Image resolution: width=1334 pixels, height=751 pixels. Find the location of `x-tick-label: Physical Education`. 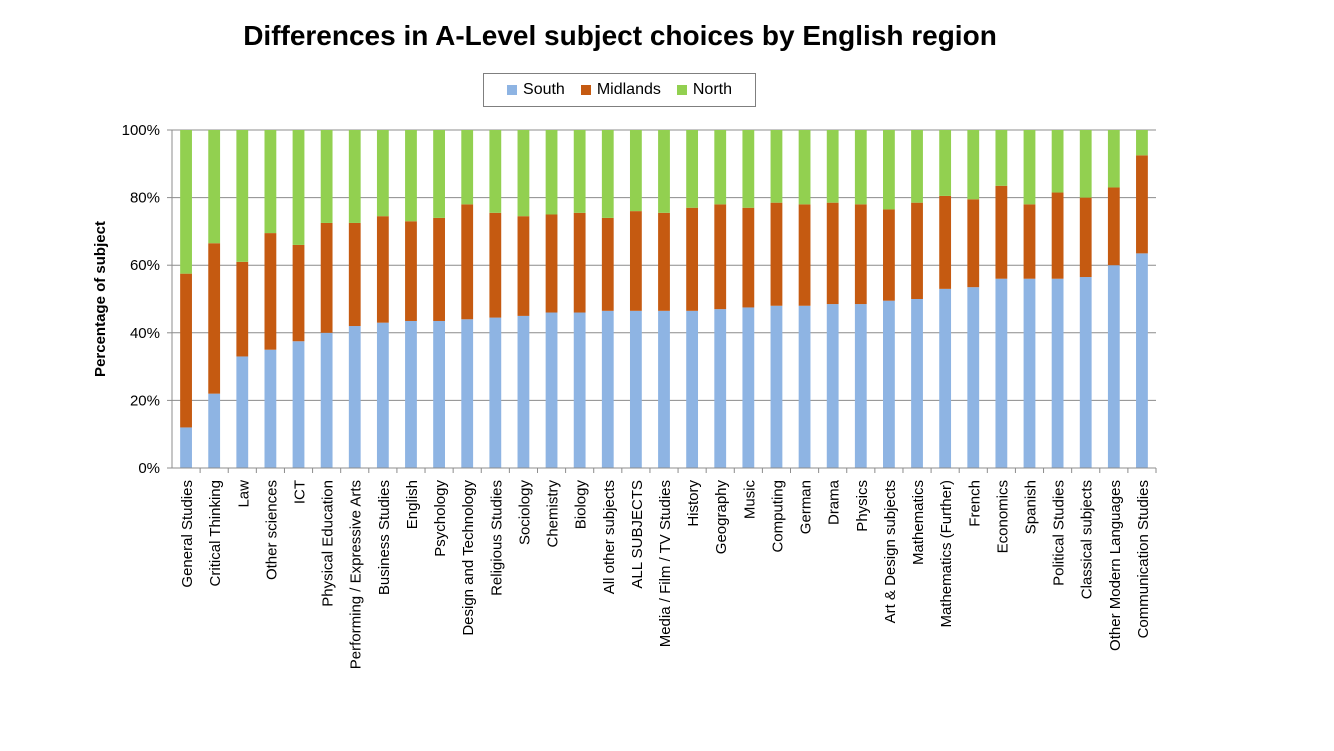

x-tick-label: Physical Education is located at coordinates (328, 543).